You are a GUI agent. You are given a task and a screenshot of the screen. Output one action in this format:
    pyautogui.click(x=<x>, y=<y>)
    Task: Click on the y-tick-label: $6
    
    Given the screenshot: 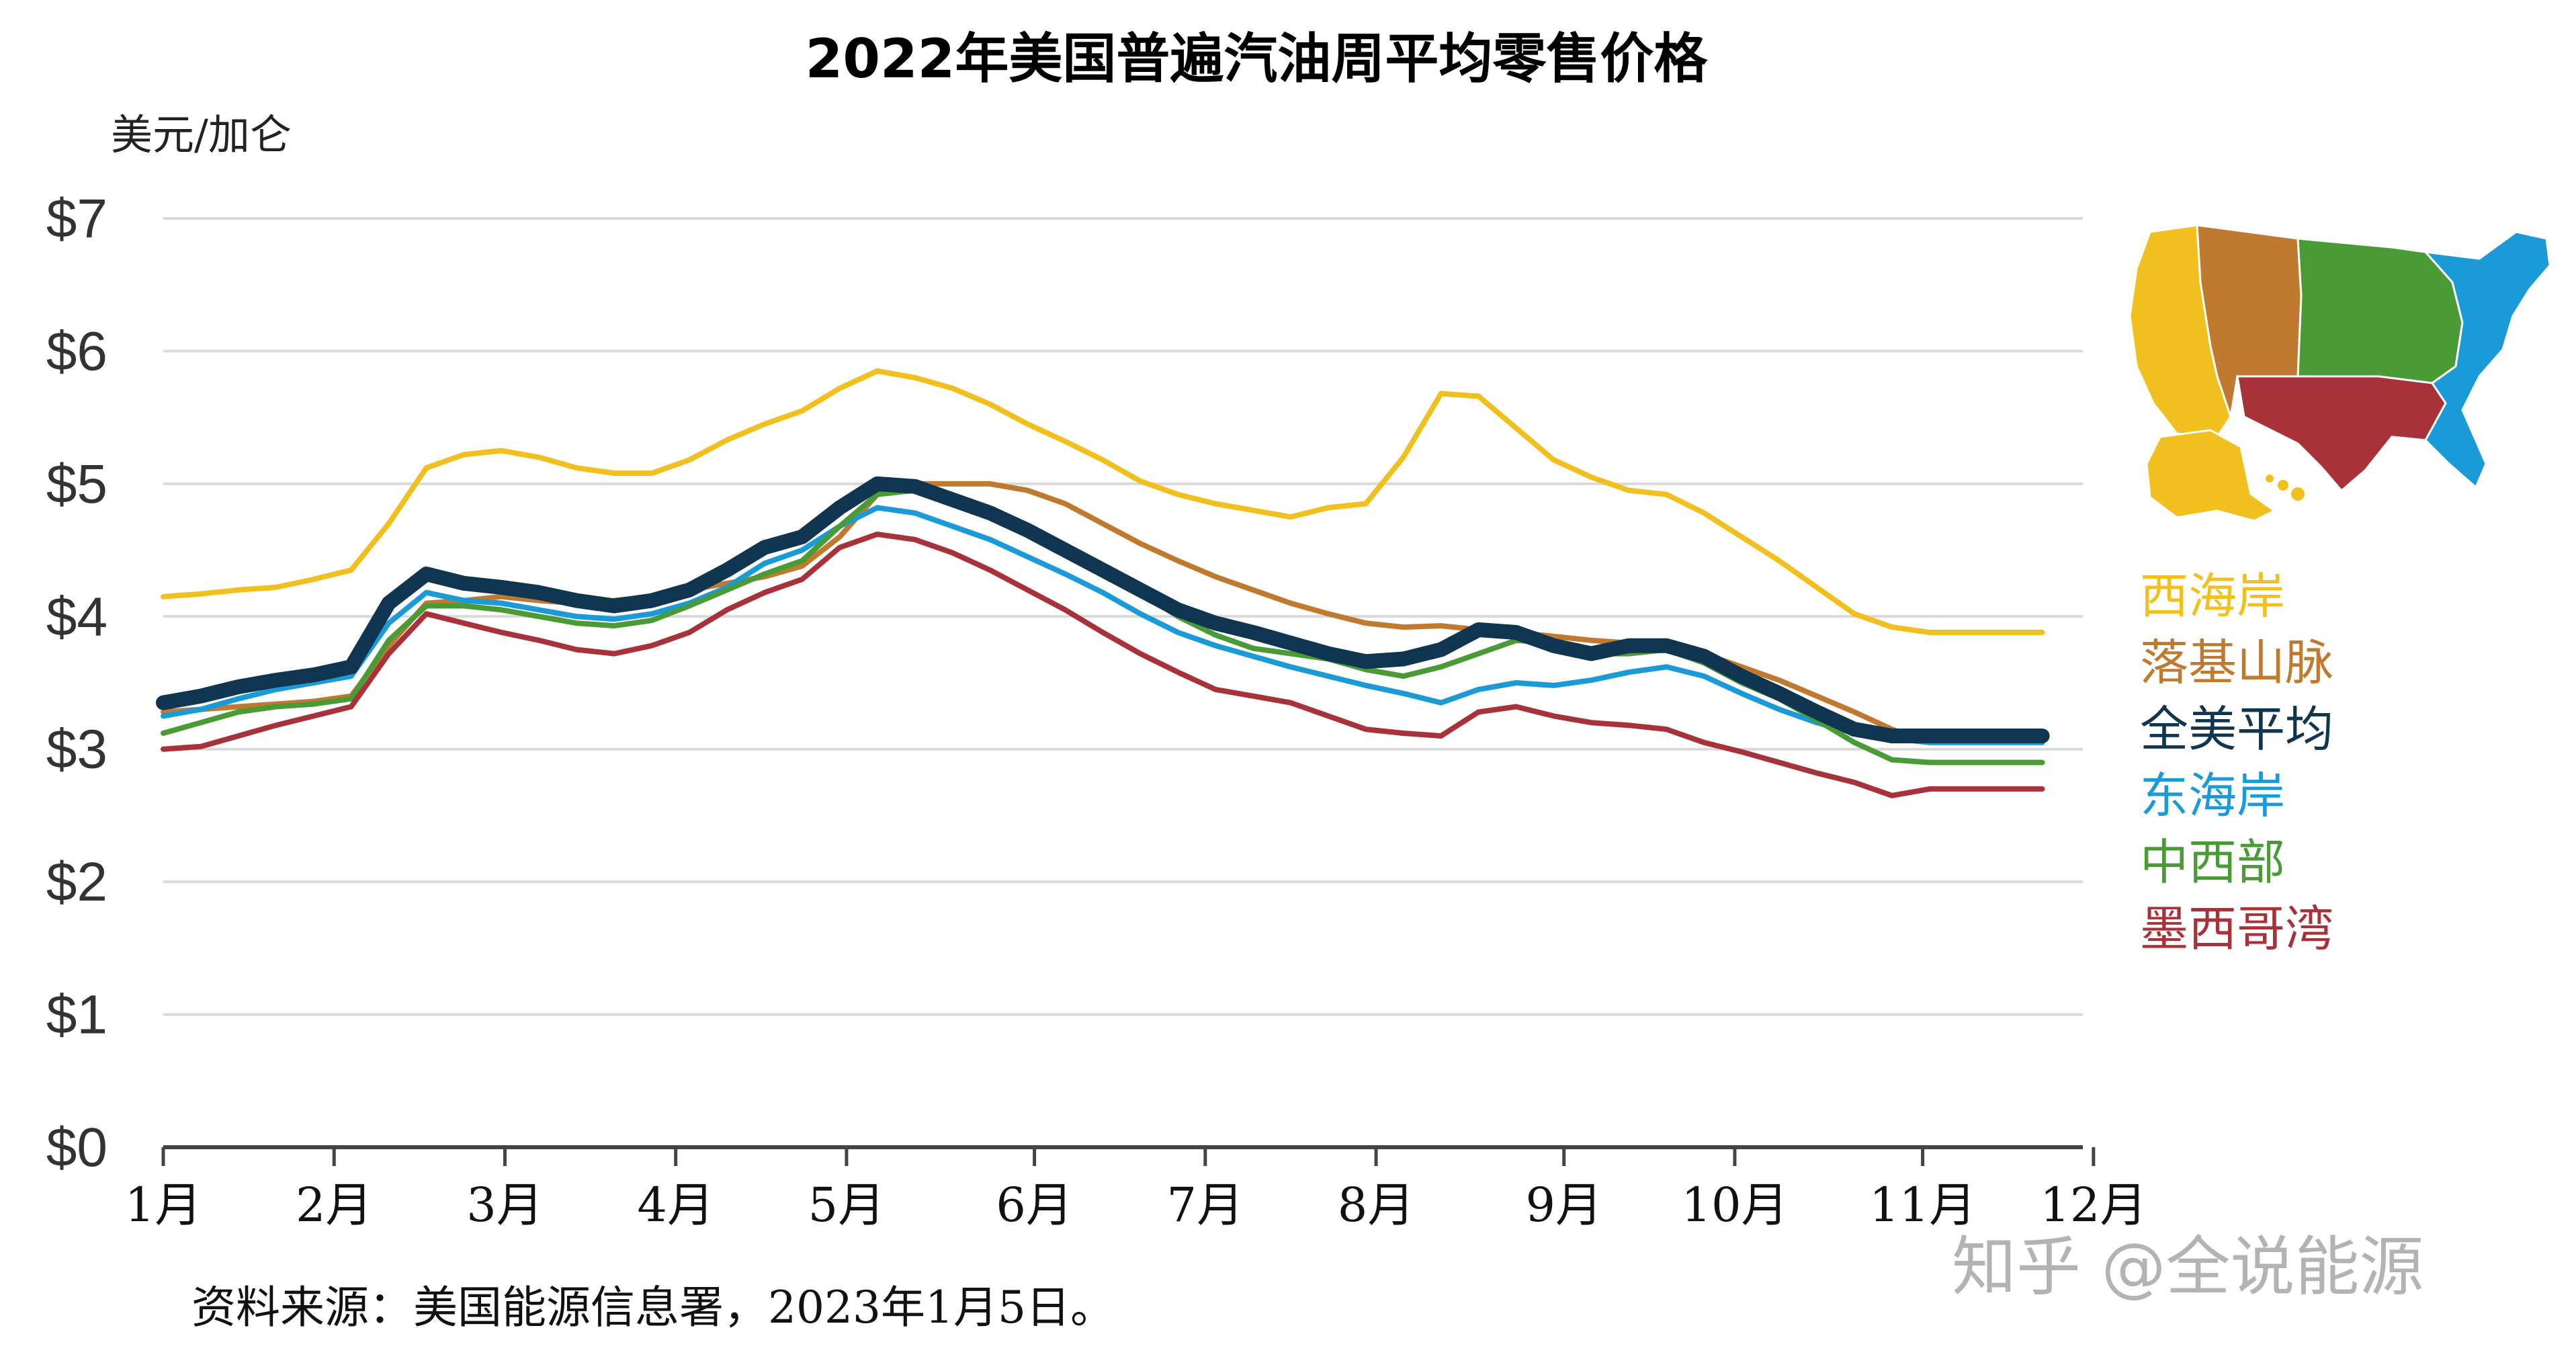 What is the action you would take?
    pyautogui.click(x=77, y=352)
    